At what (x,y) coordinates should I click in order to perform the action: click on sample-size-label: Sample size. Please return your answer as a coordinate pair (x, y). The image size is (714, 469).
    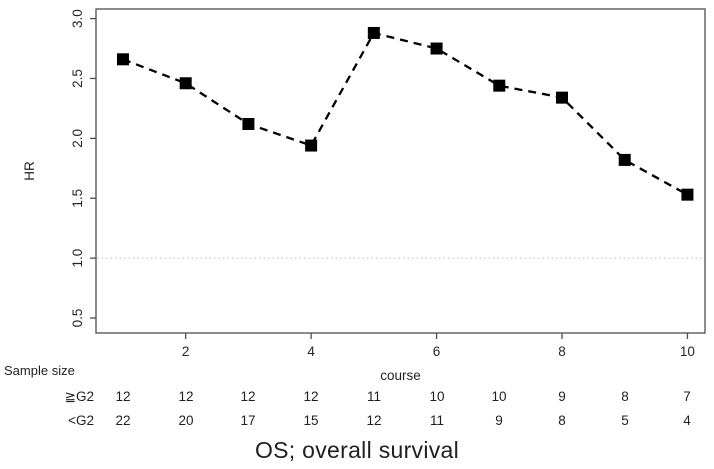
    Looking at the image, I should click on (39, 370).